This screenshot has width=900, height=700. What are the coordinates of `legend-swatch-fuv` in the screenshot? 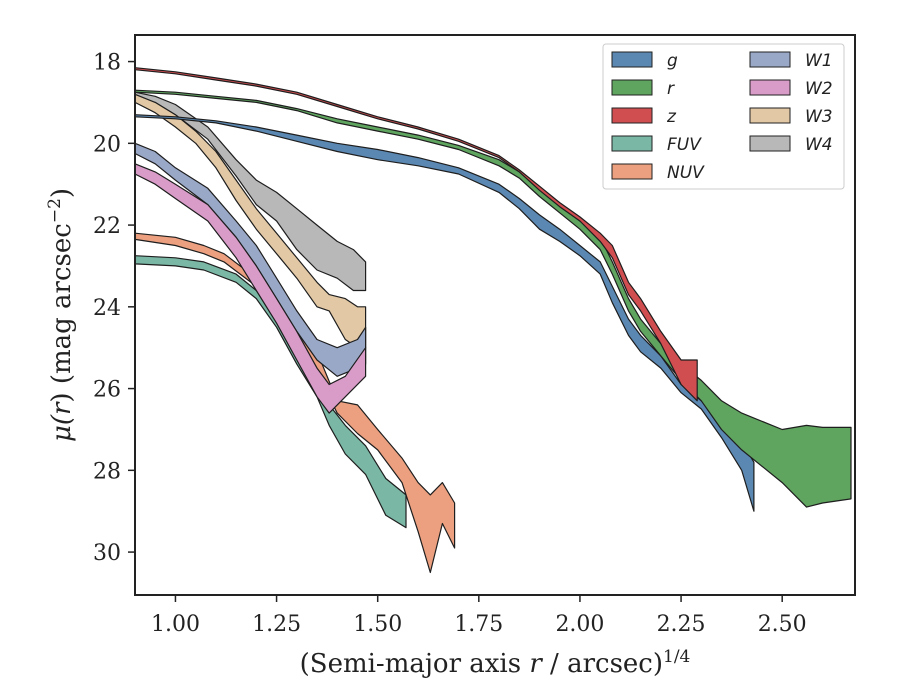 It's located at (632, 143).